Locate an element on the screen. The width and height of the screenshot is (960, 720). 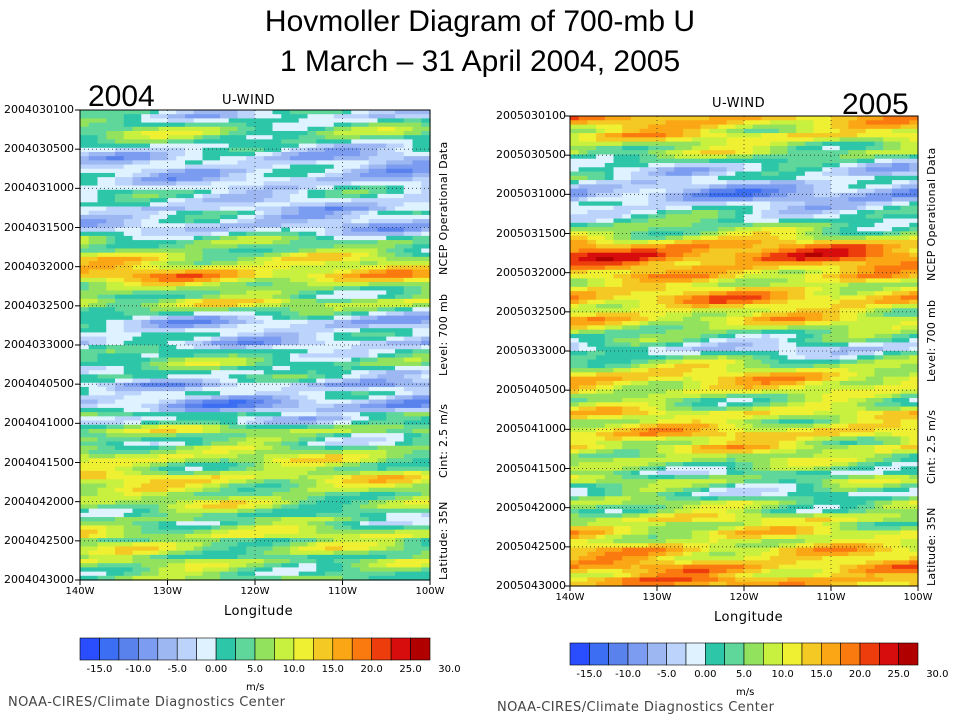
x-tick-label: 130W is located at coordinates (167, 591).